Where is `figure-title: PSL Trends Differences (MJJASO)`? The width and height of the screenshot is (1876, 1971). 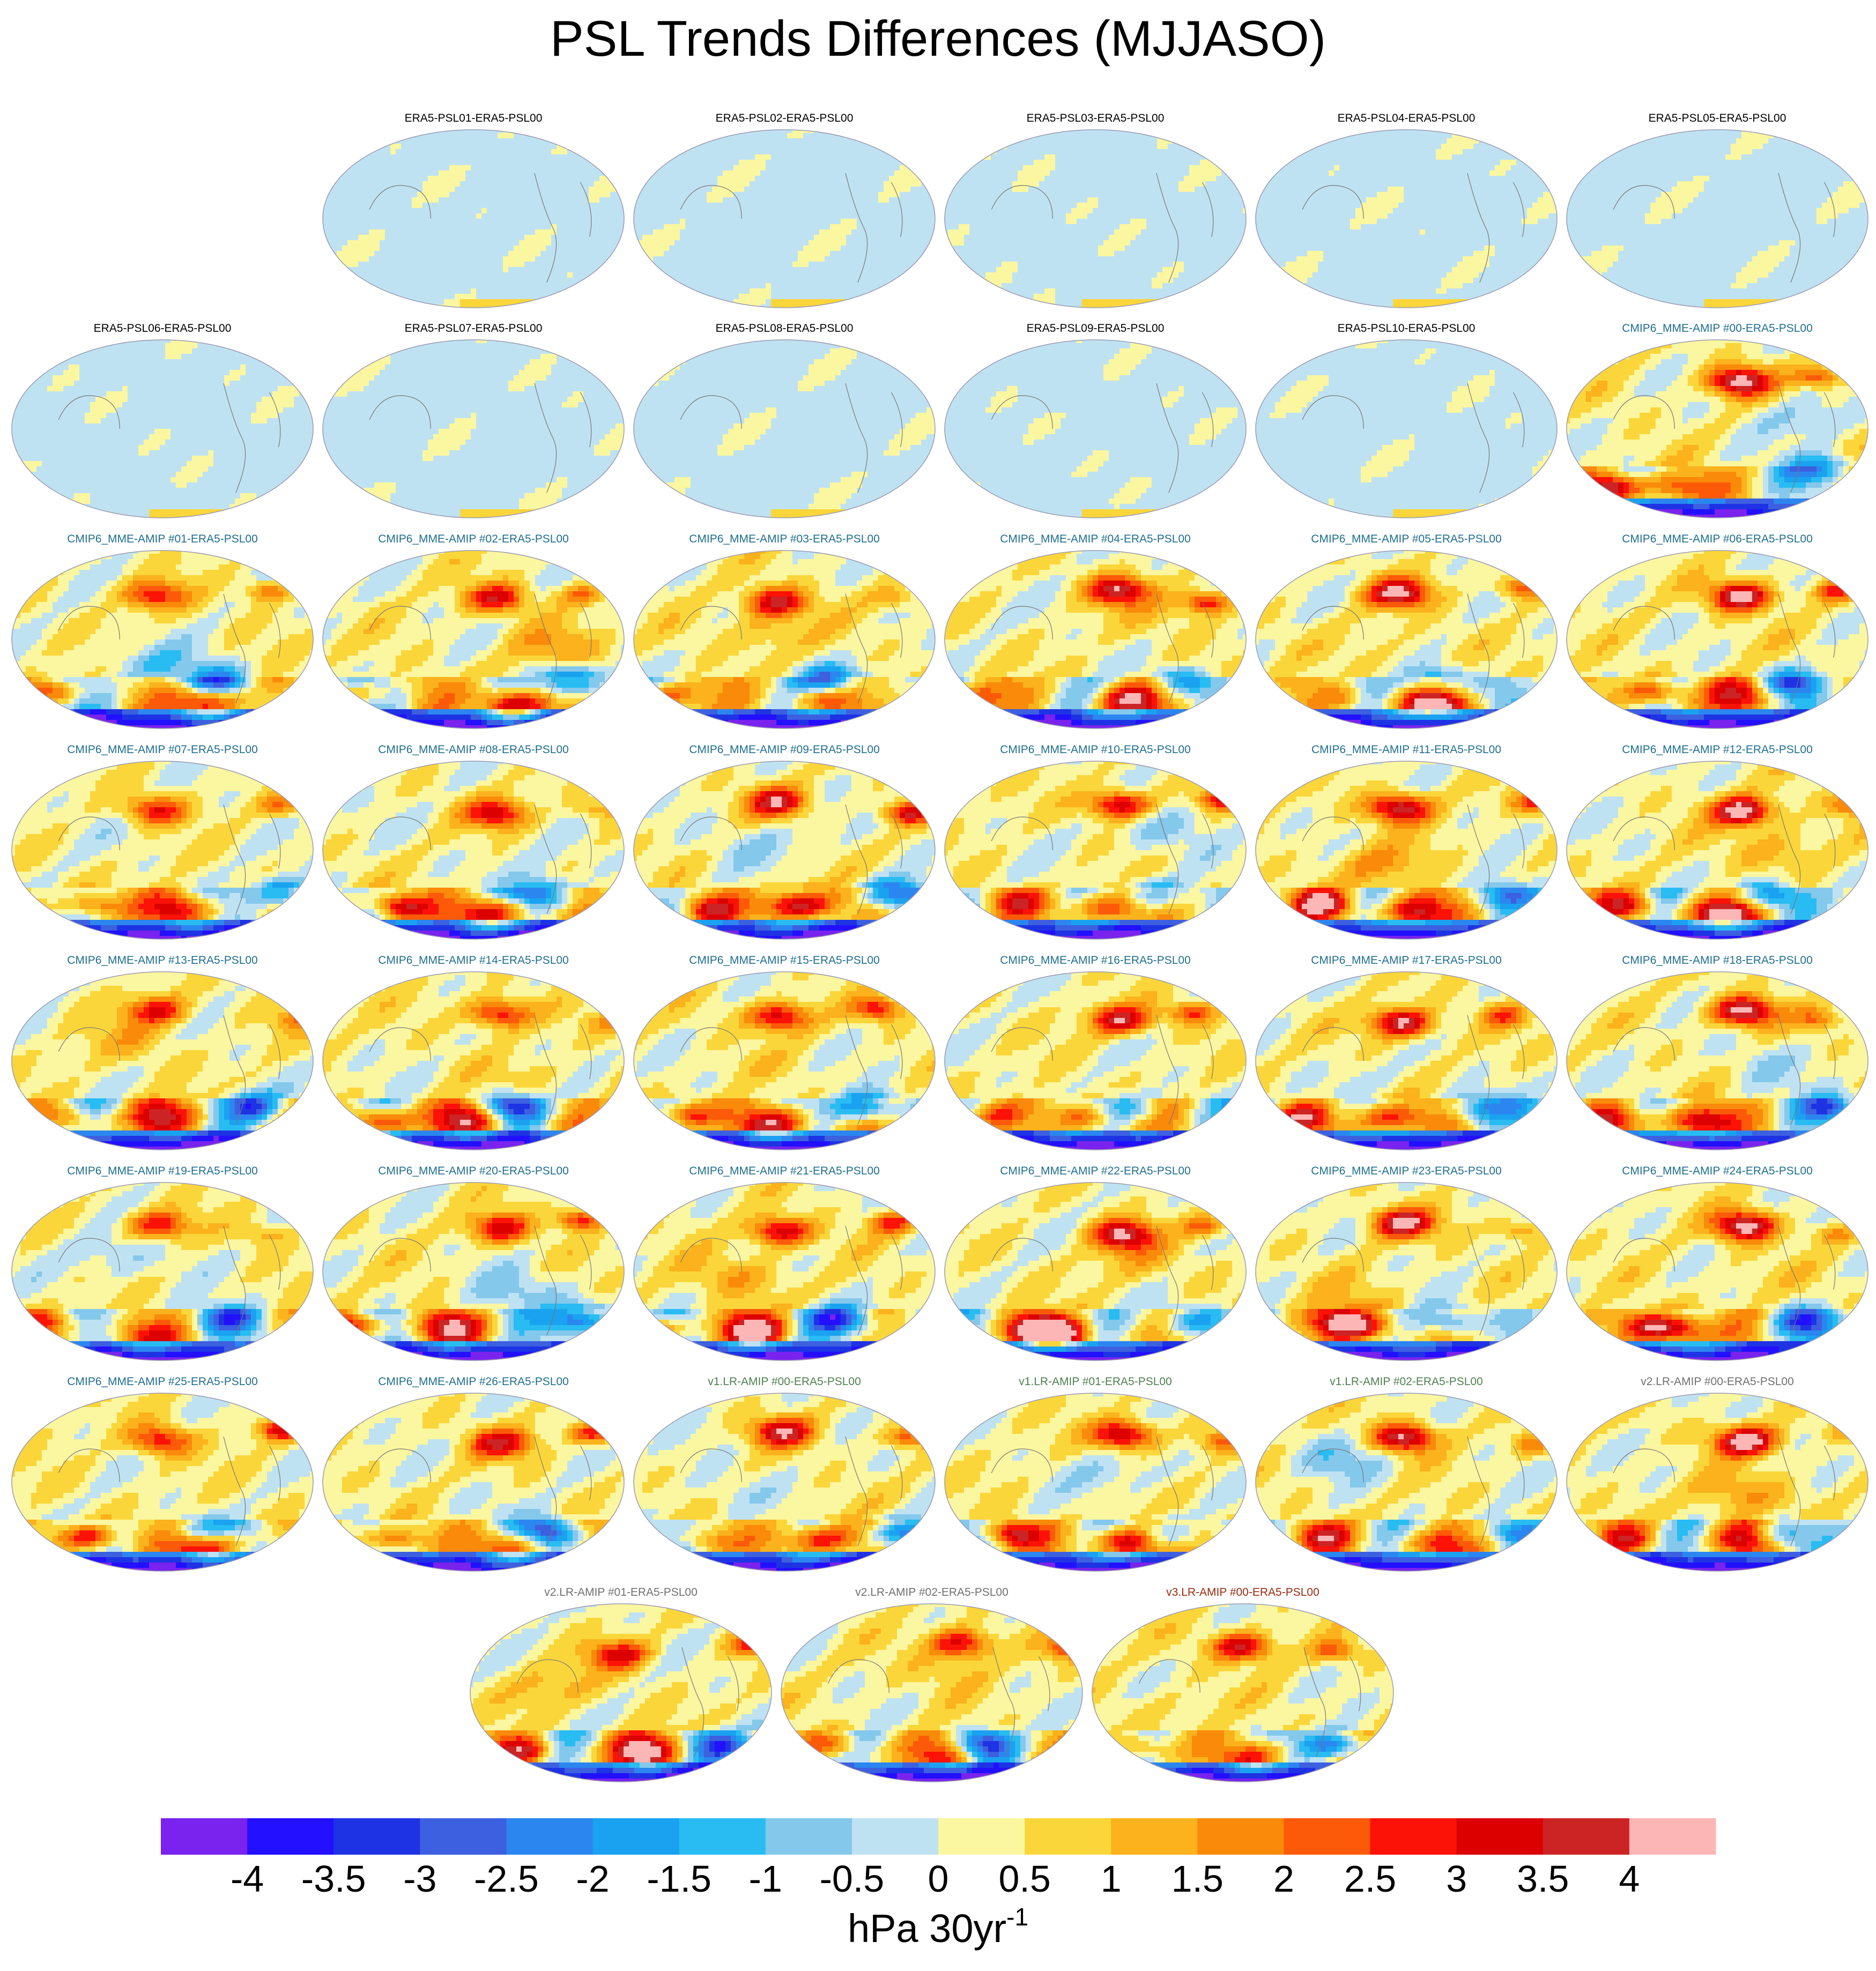
figure-title: PSL Trends Differences (MJJASO) is located at coordinates (938, 39).